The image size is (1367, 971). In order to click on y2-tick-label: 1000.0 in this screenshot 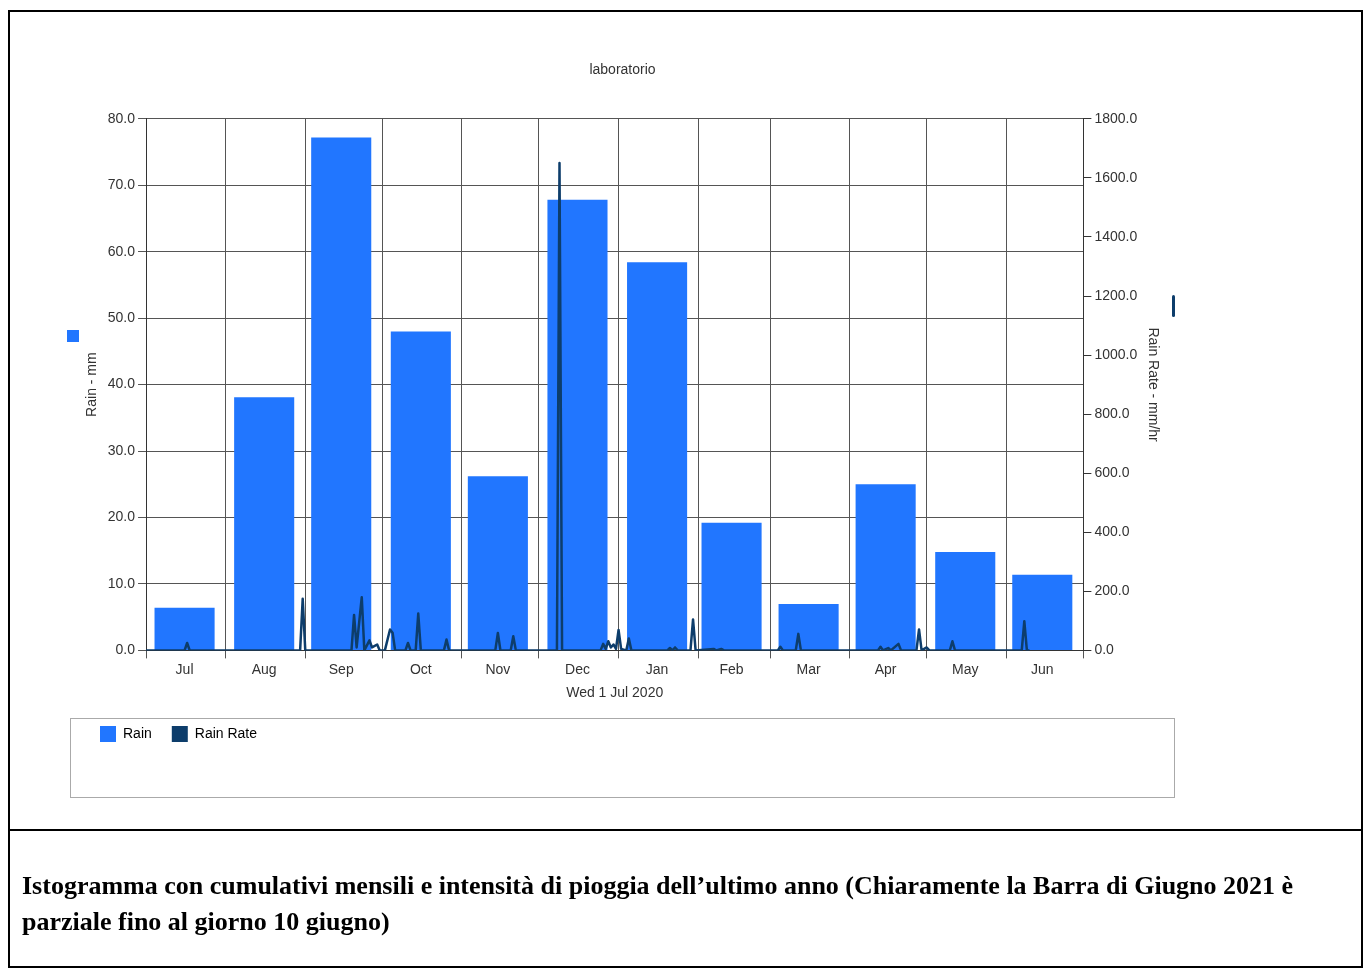, I will do `click(1116, 353)`.